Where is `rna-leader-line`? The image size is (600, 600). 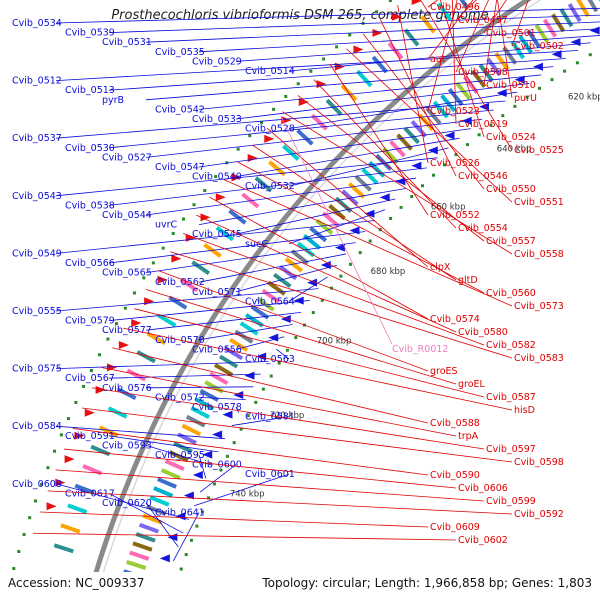
rna-leader-line is located at coordinates (336, 230).